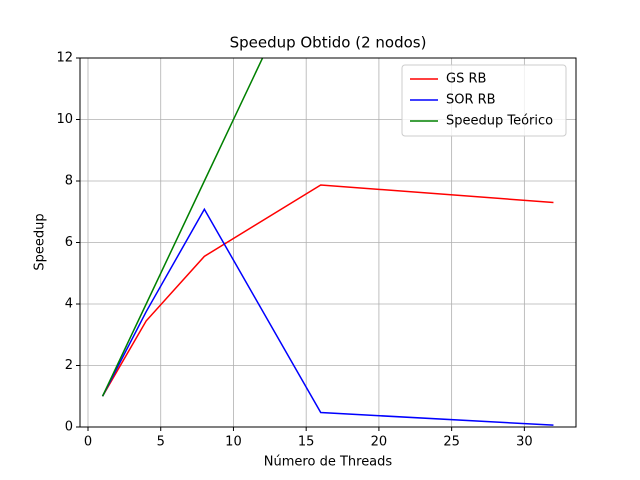 The image size is (640, 480). I want to click on x-axis-label: Número de Threads, so click(328, 462).